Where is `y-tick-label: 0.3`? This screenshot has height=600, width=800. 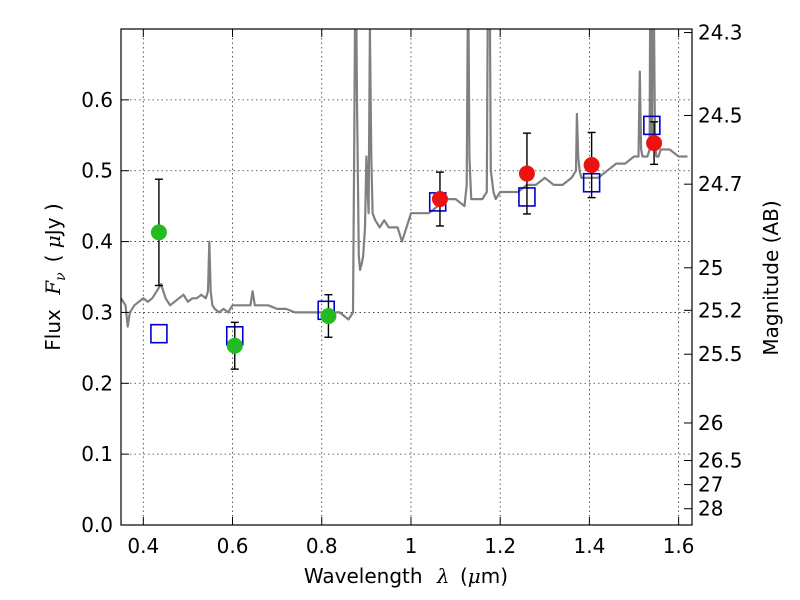
y-tick-label: 0.3 is located at coordinates (97, 312).